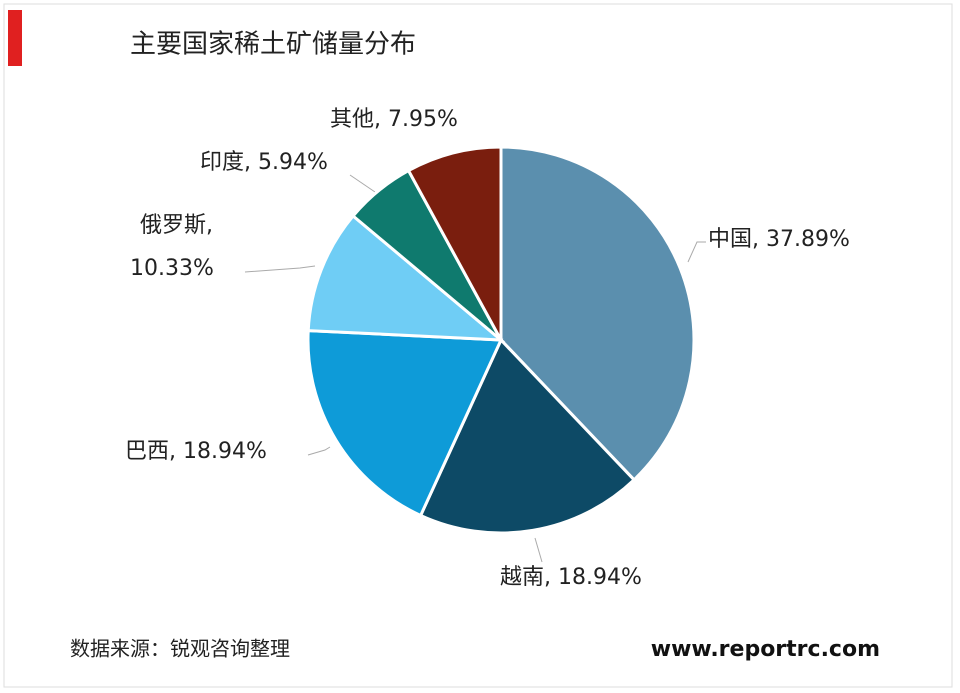 This screenshot has width=960, height=693. I want to click on data-label: 俄罗斯, 10.33%, so click(172, 247).